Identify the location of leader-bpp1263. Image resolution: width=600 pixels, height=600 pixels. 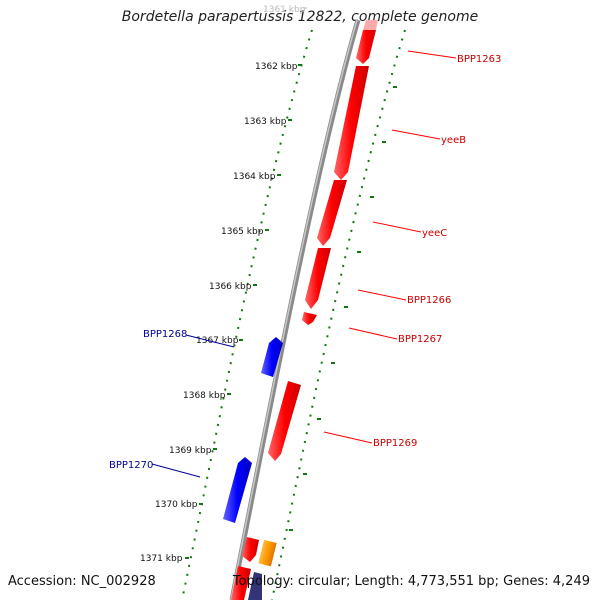
(432, 54).